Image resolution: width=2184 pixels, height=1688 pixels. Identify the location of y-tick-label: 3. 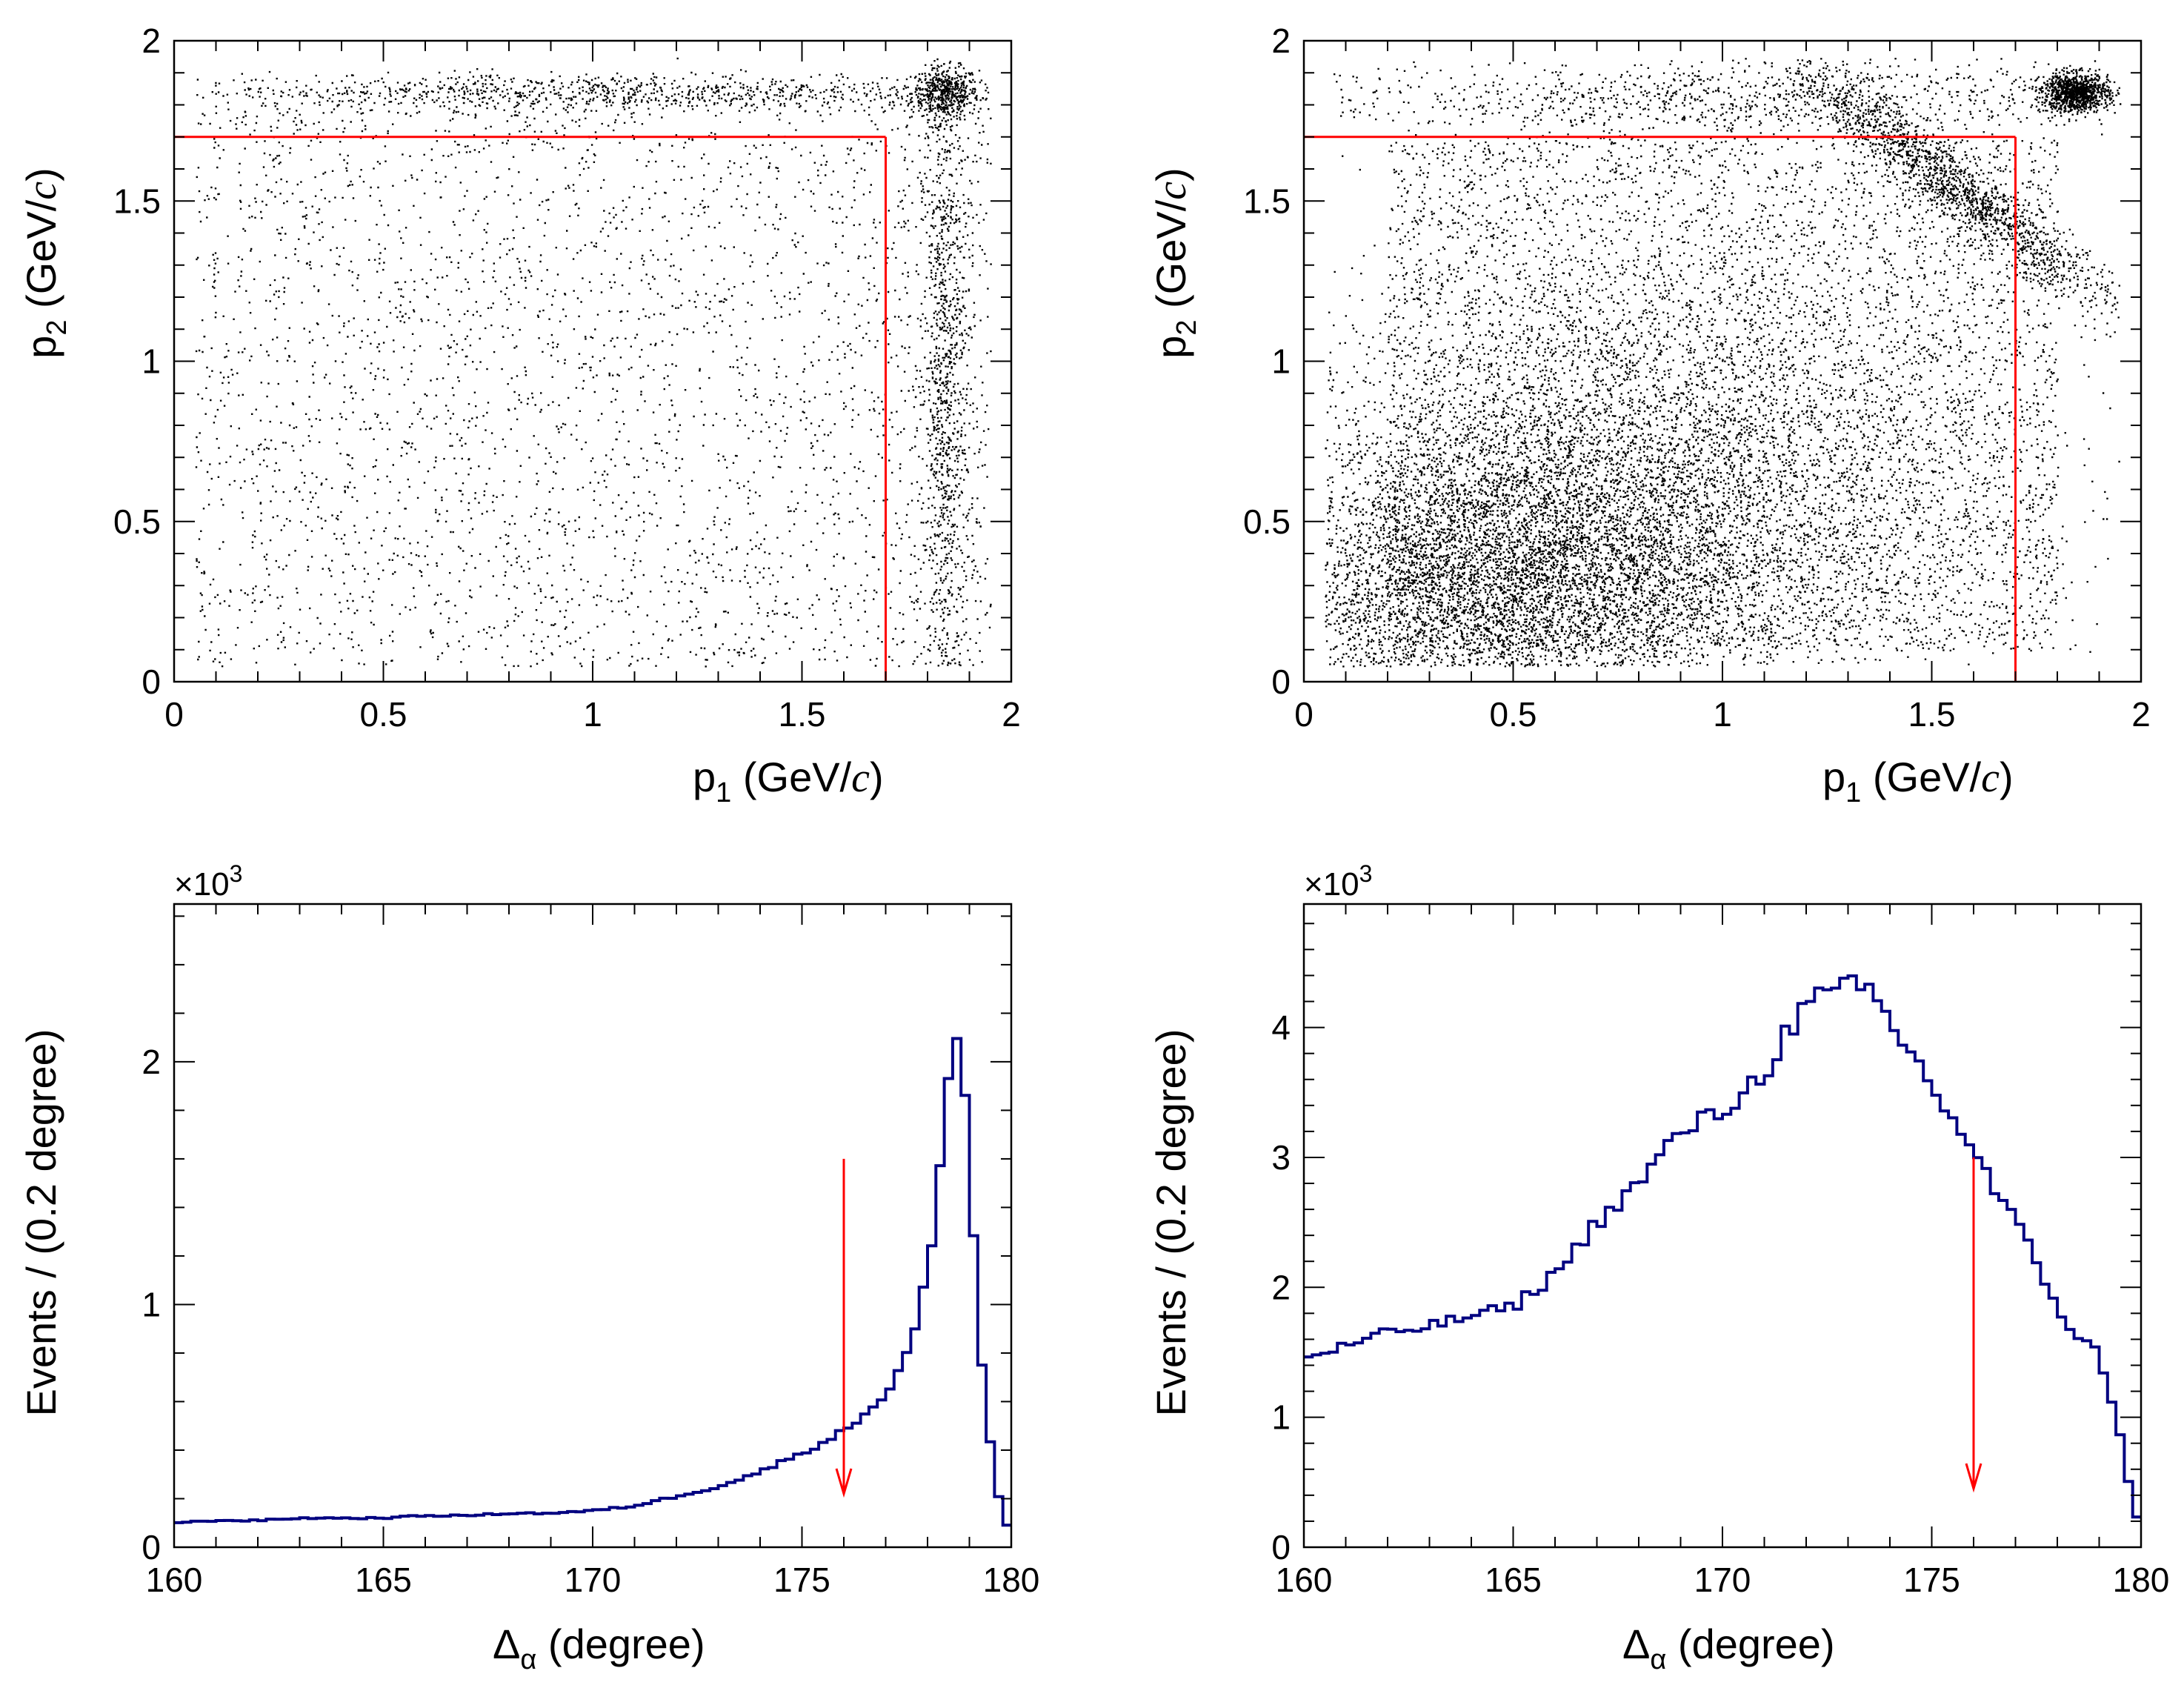
(1281, 1157).